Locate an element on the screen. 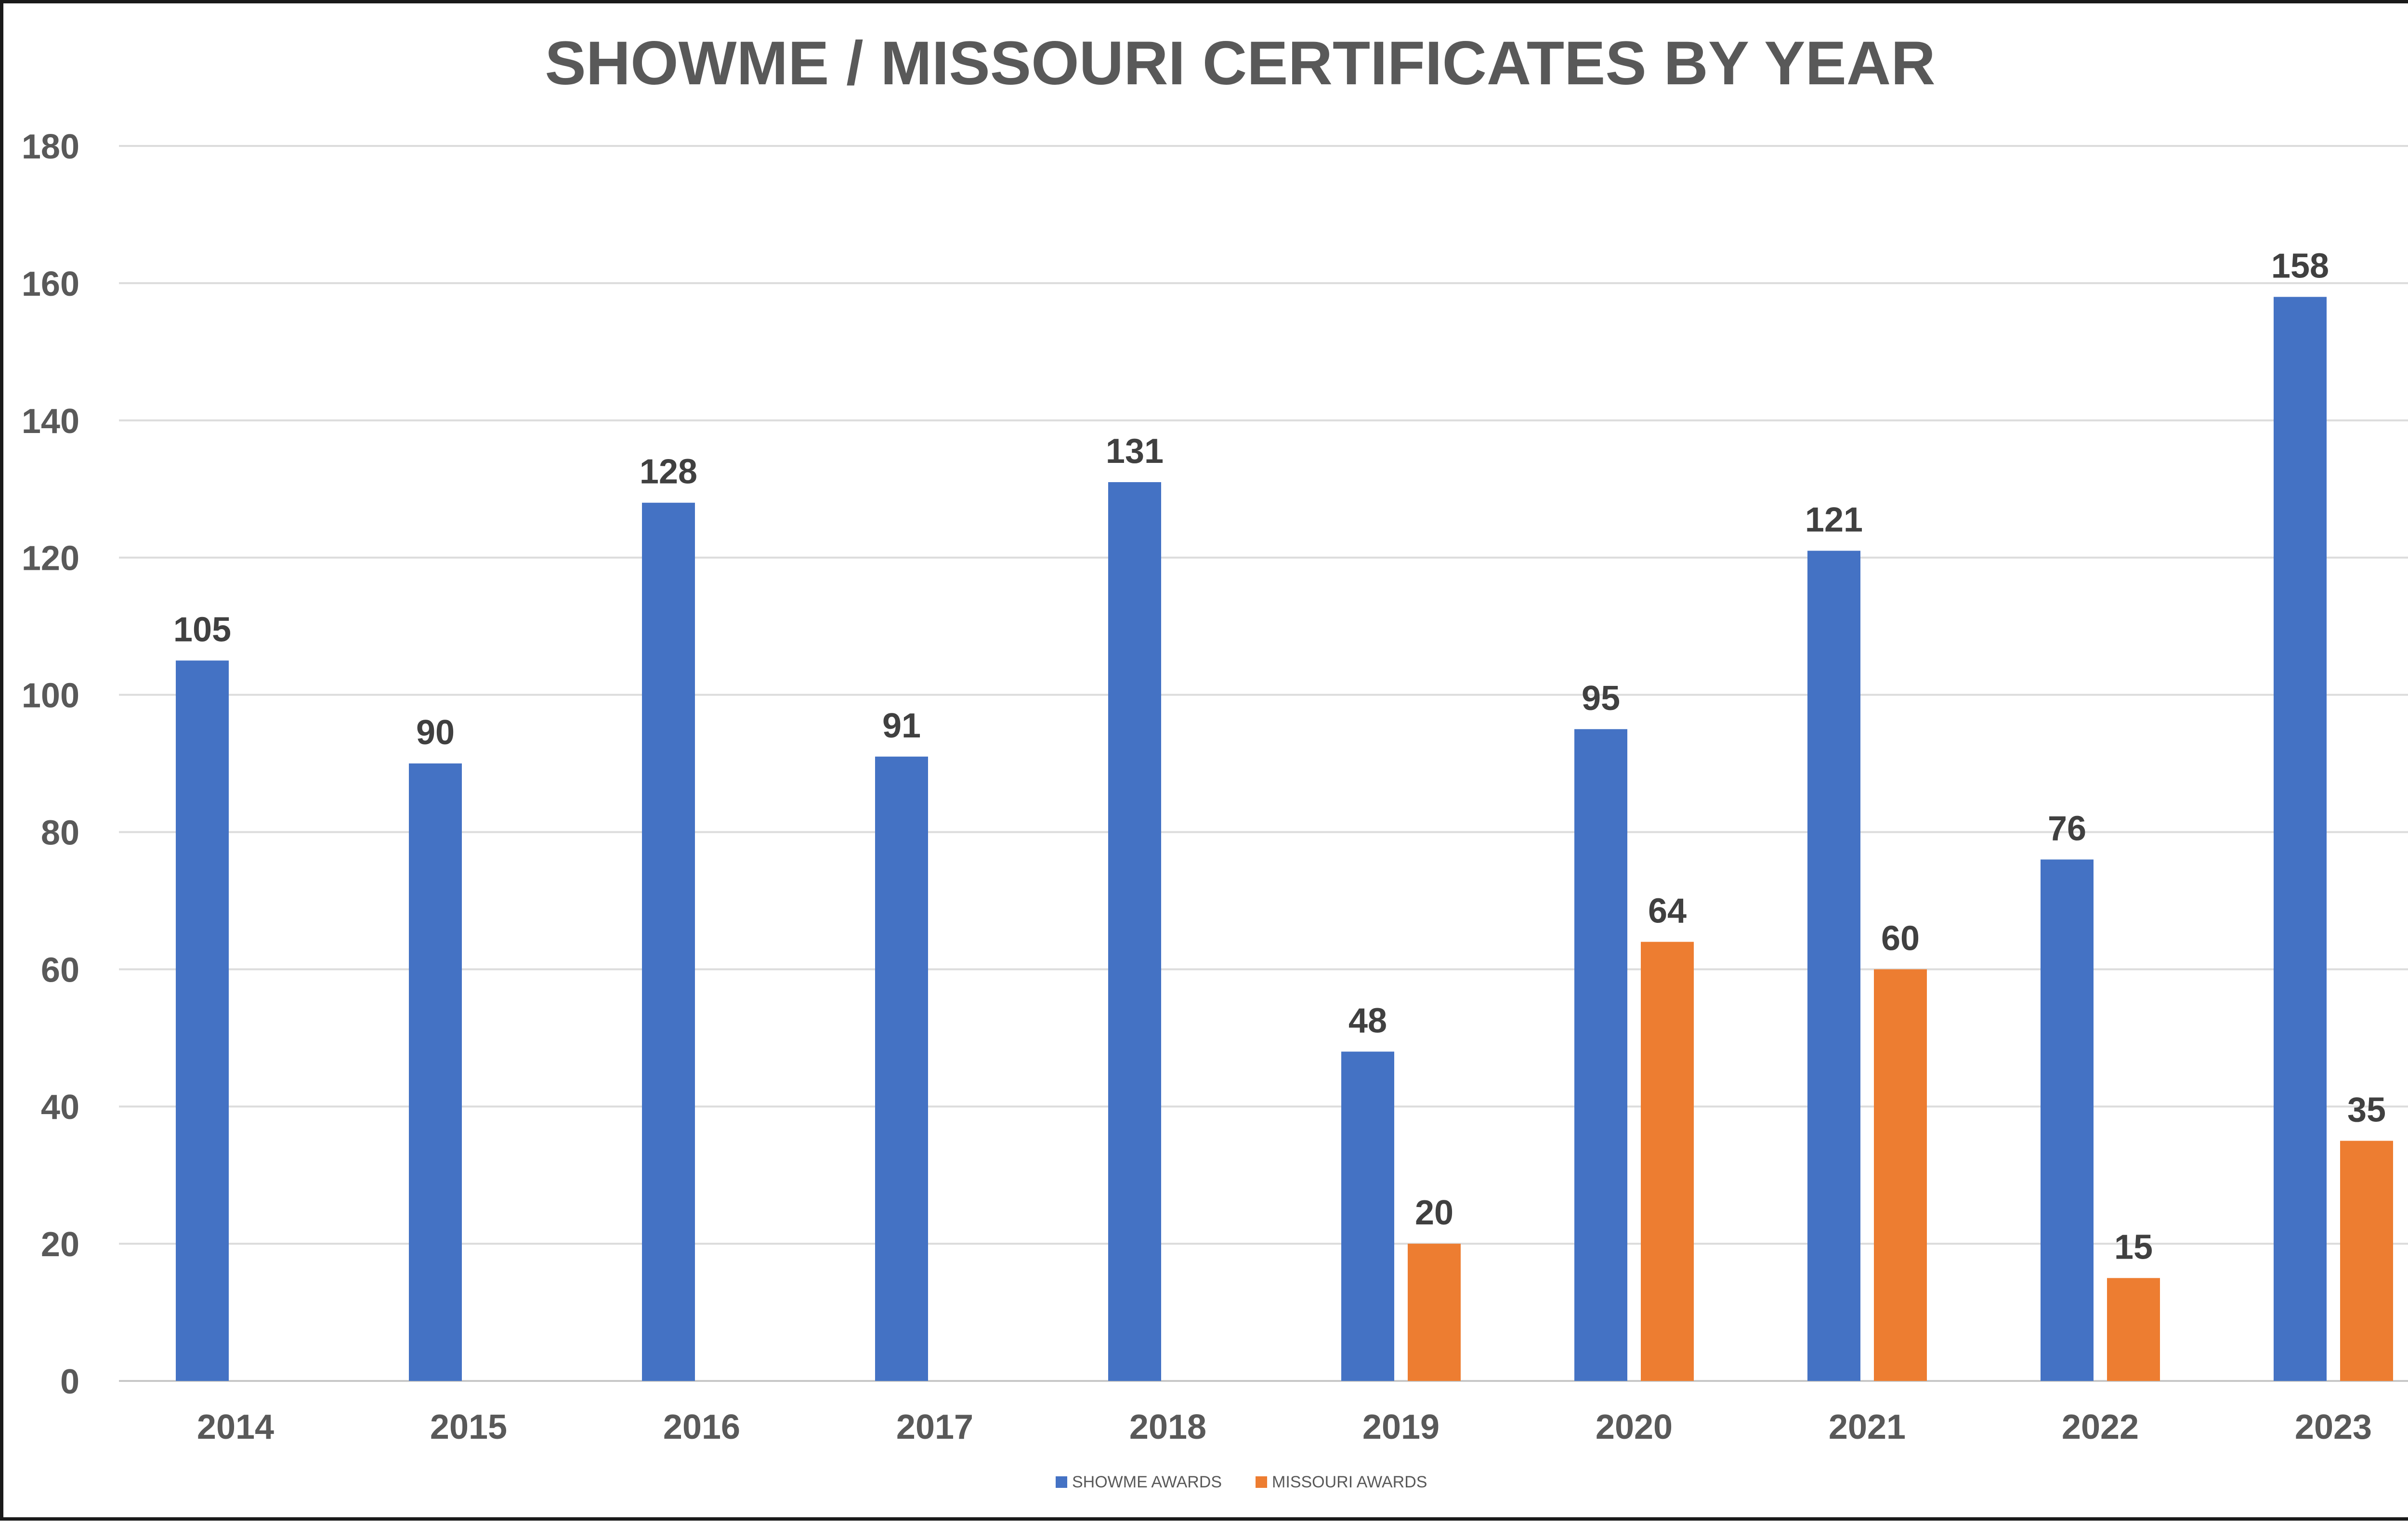 Image resolution: width=2408 pixels, height=1524 pixels. y-tick-label: 180 is located at coordinates (50, 147).